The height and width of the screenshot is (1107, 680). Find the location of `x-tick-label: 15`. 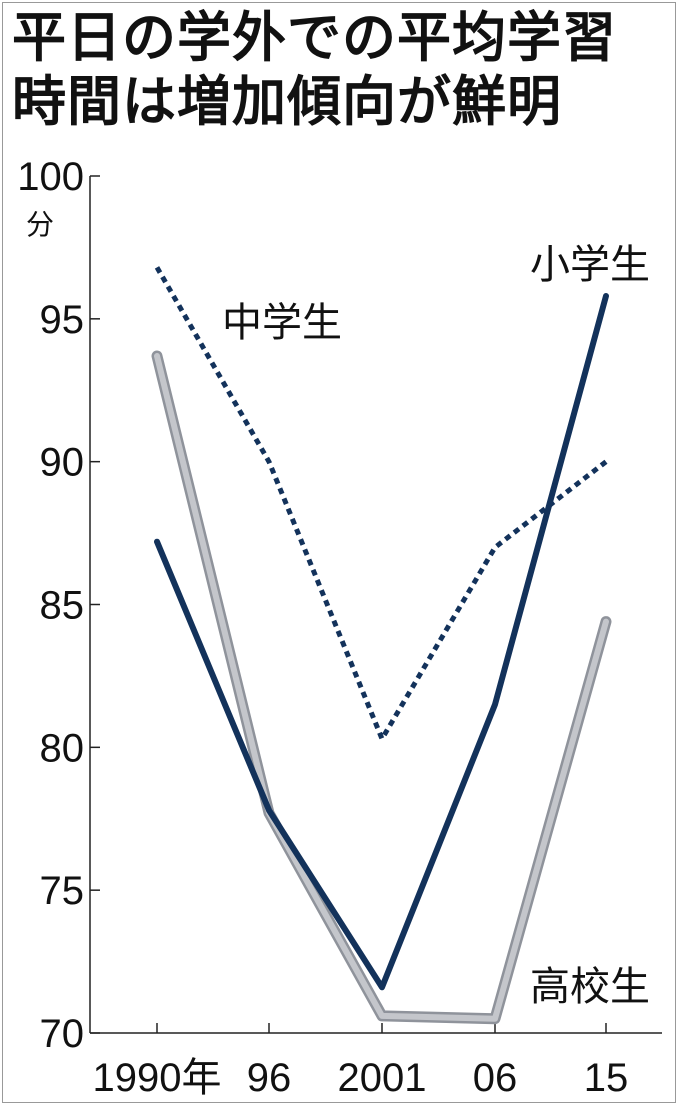

x-tick-label: 15 is located at coordinates (606, 1078).